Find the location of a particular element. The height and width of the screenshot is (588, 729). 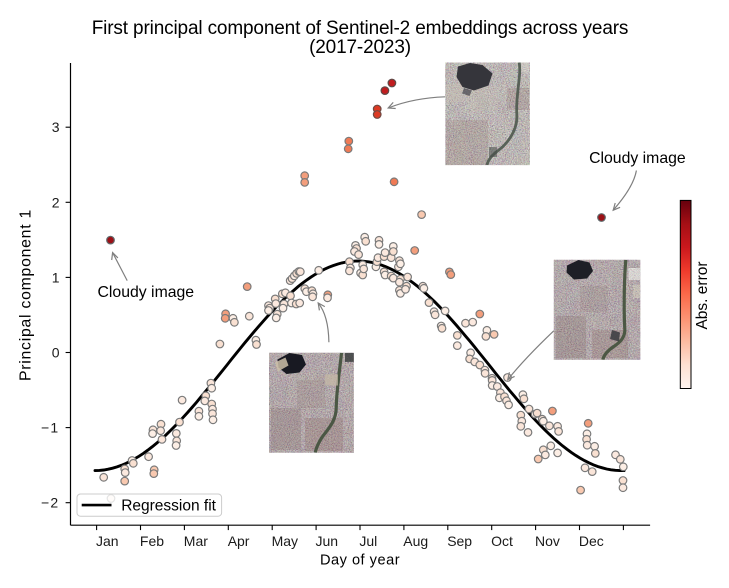

svg-text: 0 is located at coordinates (56, 353).